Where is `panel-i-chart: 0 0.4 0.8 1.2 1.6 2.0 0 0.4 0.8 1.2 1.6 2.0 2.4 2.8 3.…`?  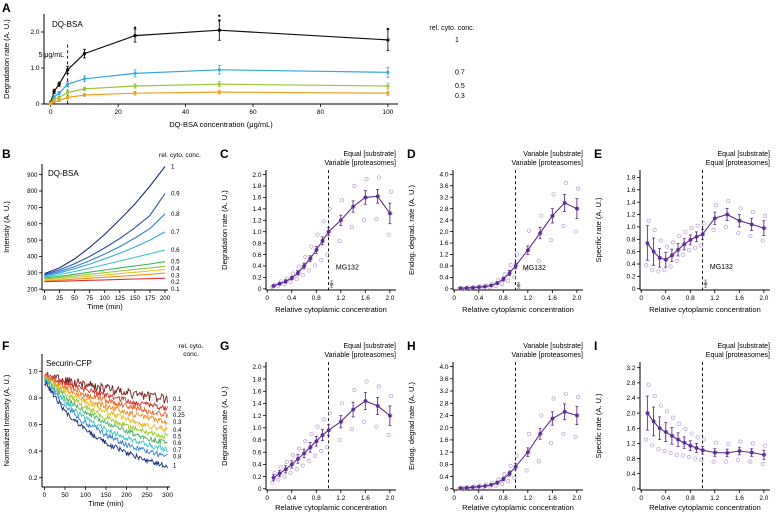 panel-i-chart: 0 0.4 0.8 1.2 1.6 2.0 0 0.4 0.8 1.2 1.6 2.0 2.4 2.8 3.… is located at coordinates (682, 427).